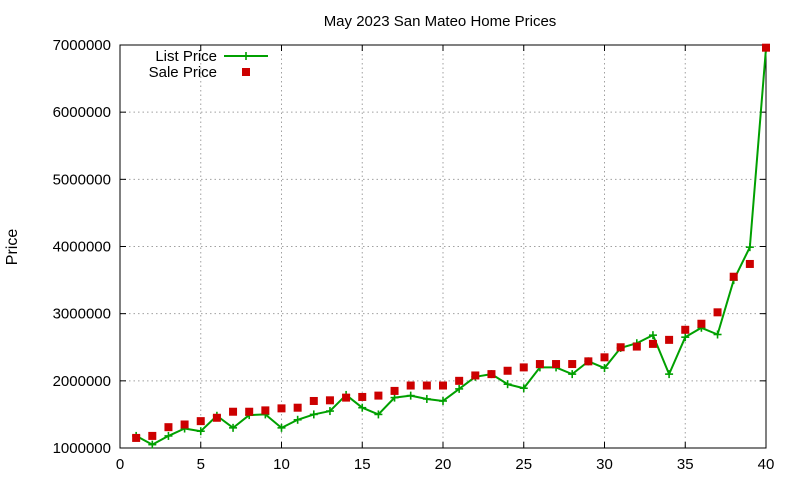 This screenshot has width=800, height=480. I want to click on x-tick-label: 0, so click(120, 464).